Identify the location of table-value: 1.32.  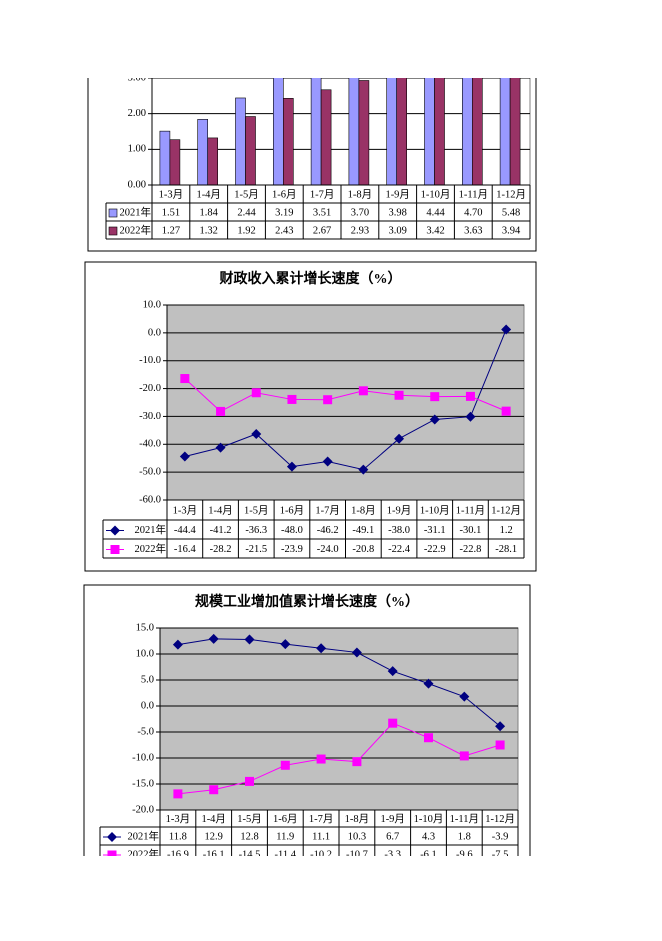
(209, 230).